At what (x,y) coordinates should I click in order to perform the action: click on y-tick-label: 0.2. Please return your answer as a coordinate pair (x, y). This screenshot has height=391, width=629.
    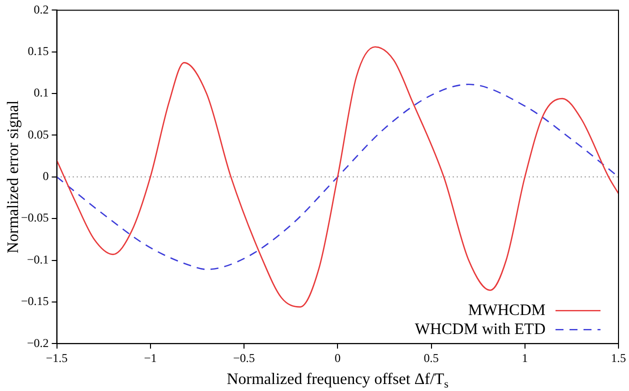
    Looking at the image, I should click on (41, 9).